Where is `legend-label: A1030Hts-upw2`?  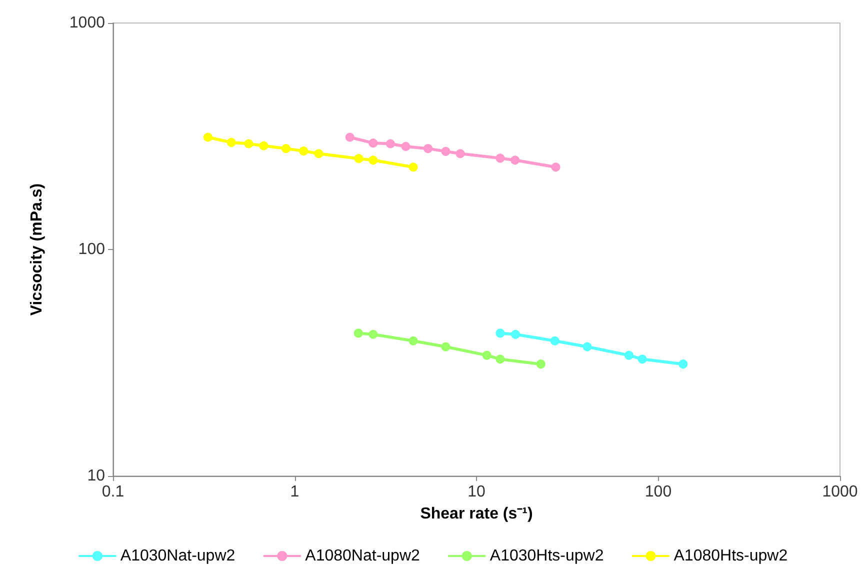
legend-label: A1030Hts-upw2 is located at coordinates (547, 556).